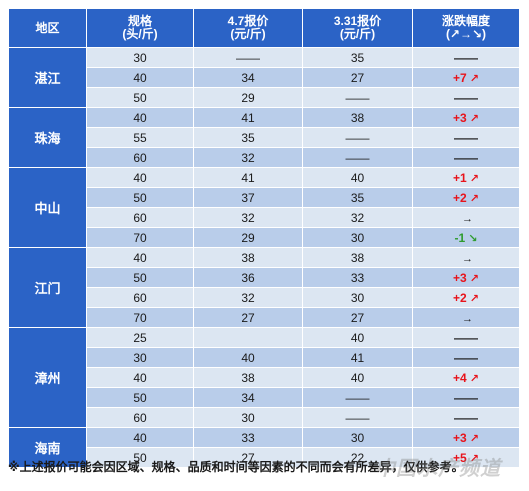  I want to click on table-row: 50 29 —— ——, so click(264, 97).